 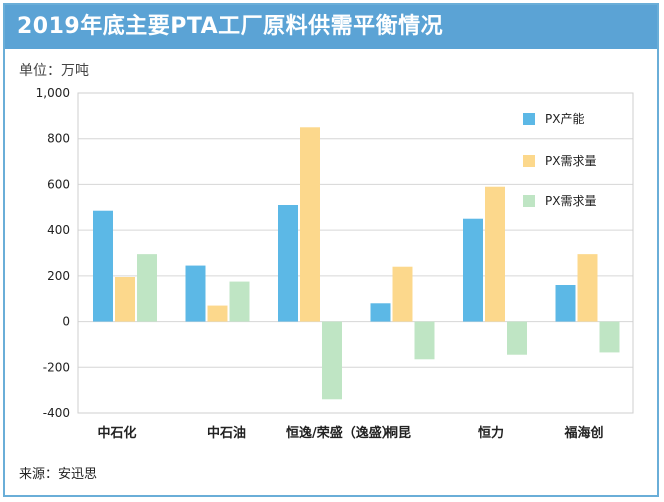 I want to click on y-tick-label: 600, so click(x=58, y=184).